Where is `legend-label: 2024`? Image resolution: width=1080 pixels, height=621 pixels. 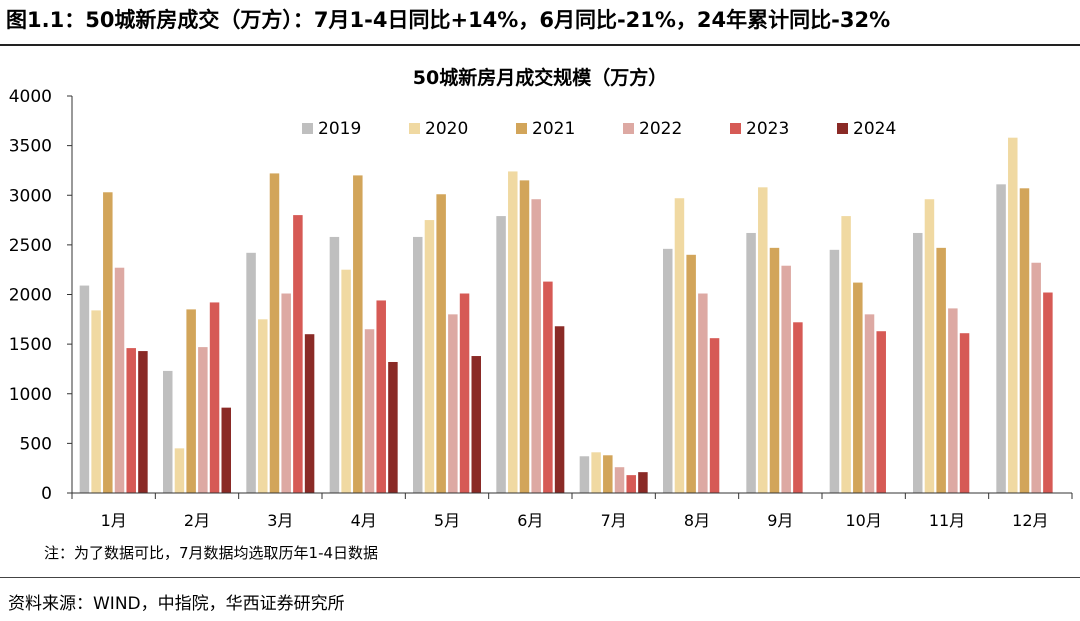 legend-label: 2024 is located at coordinates (874, 129).